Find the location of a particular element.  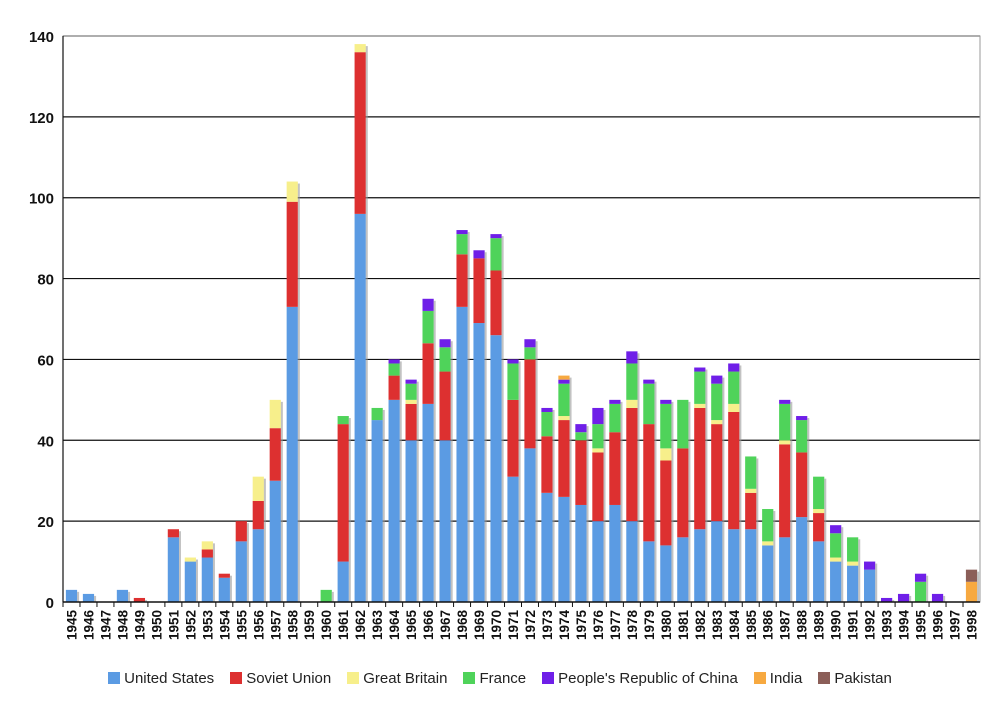

legend-label: Great Britain is located at coordinates (405, 678).